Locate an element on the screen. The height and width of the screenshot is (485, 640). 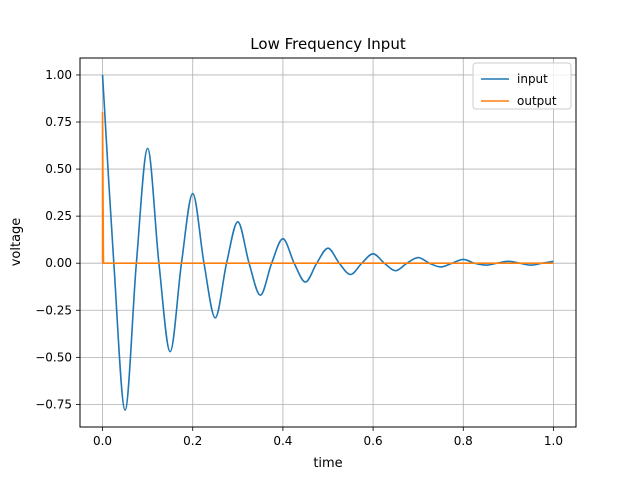
x-axis-title: time is located at coordinates (327, 463).